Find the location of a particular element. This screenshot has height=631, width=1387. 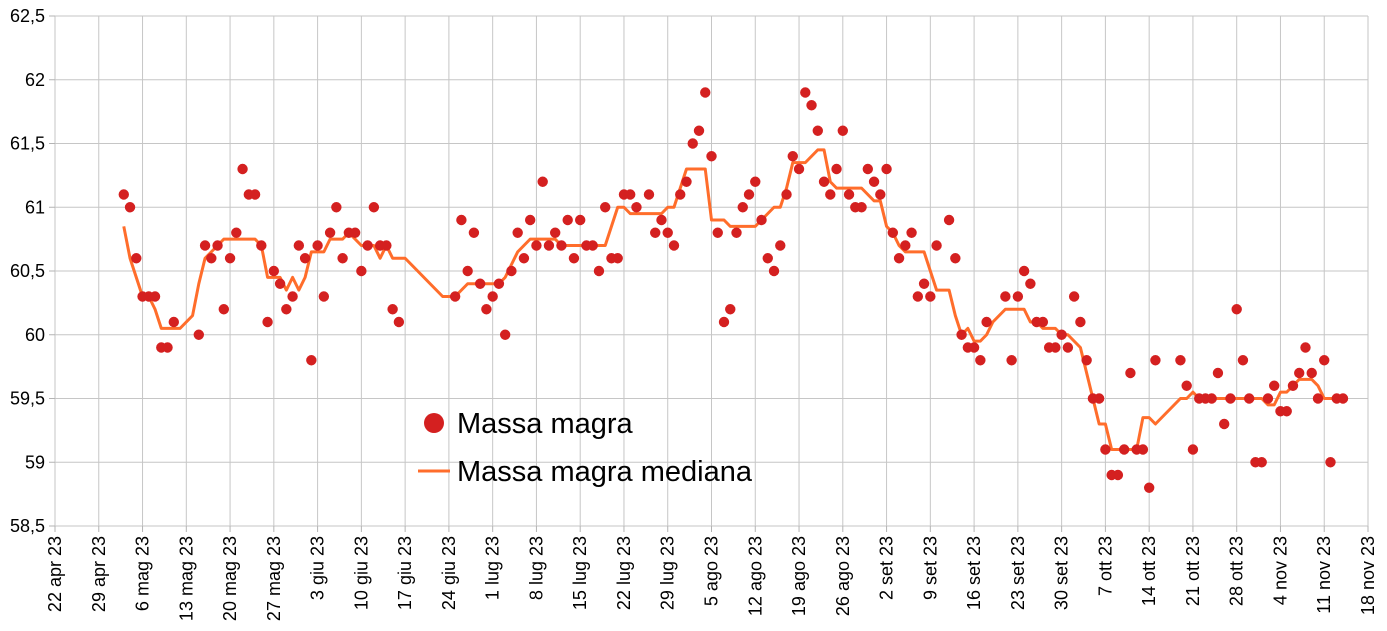

x-tick-label: 1 lug 23 is located at coordinates (493, 568).